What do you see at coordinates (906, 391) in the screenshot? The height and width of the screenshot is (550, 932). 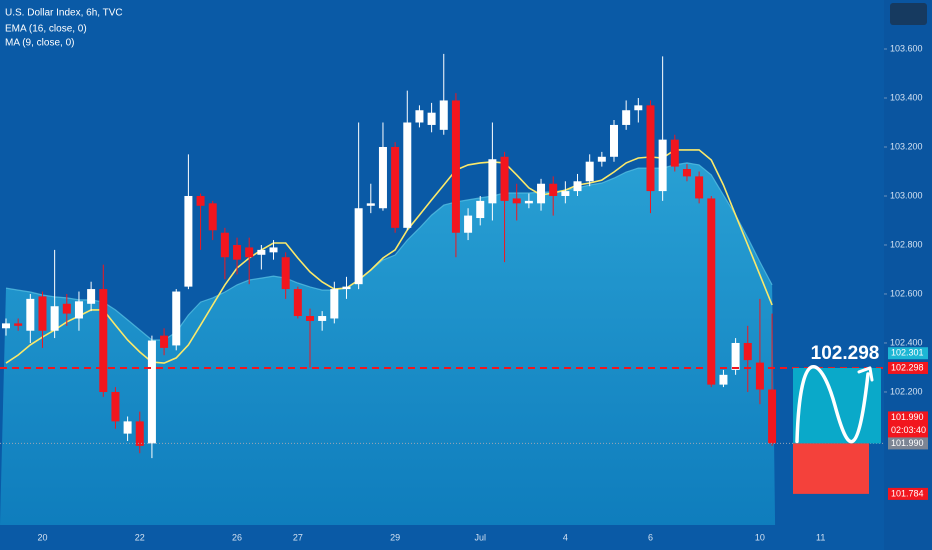 I see `y-tick-label: 102.200` at bounding box center [906, 391].